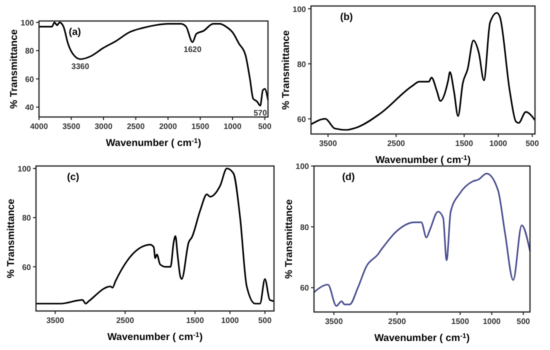  I want to click on x-tick-label: 2000, so click(168, 126).